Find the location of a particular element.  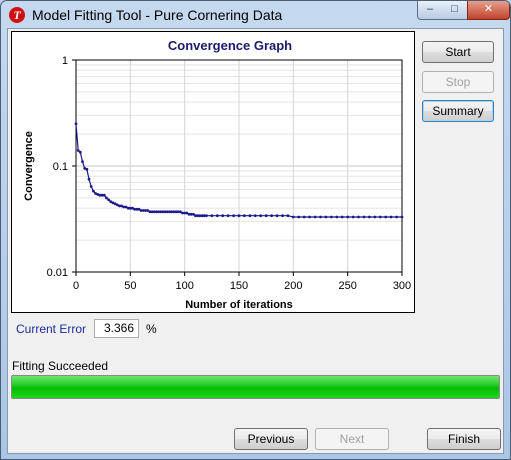

current-error-label: Current Error is located at coordinates (51, 329).